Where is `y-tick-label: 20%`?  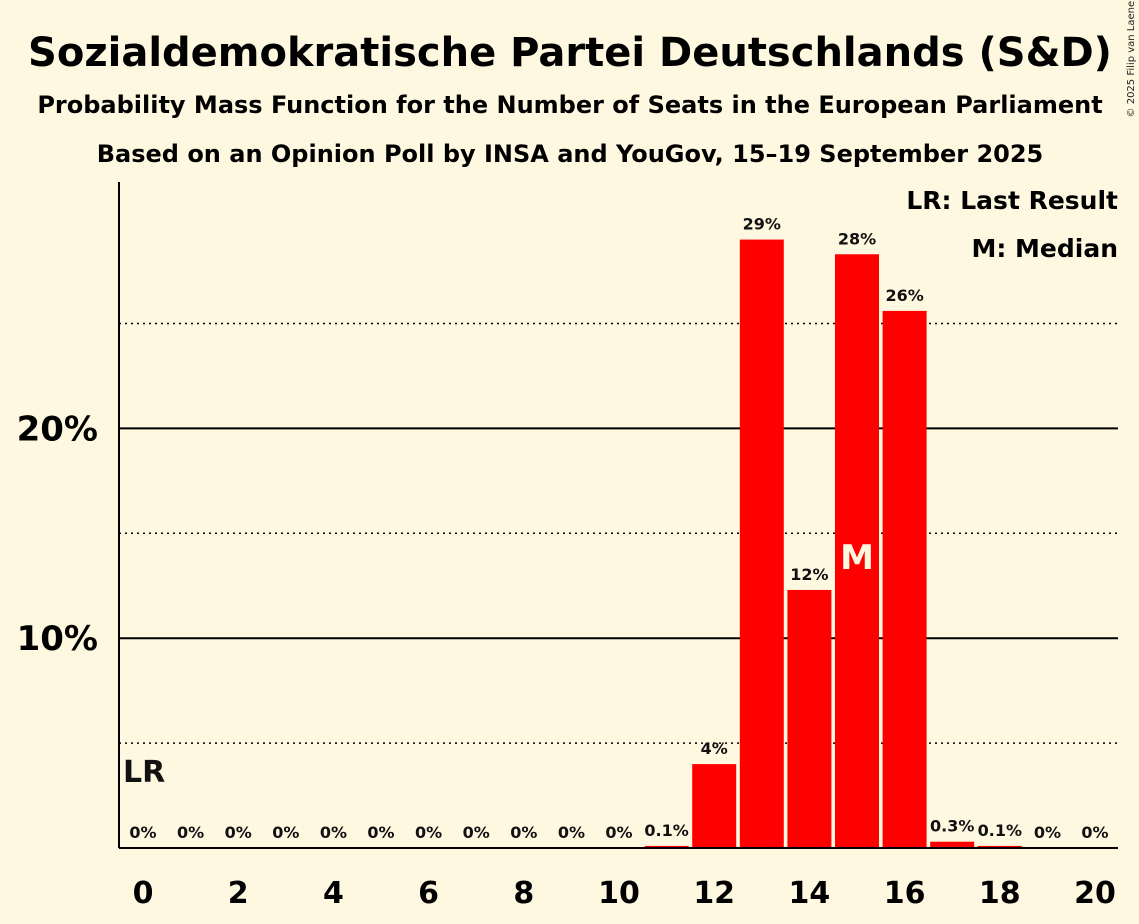 y-tick-label: 20% is located at coordinates (57, 429).